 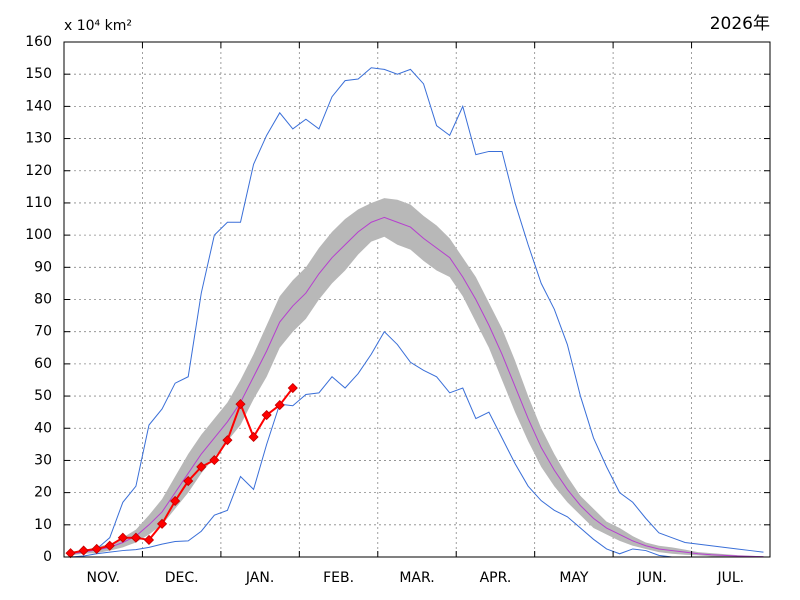 I want to click on y-tick-label: 30, so click(x=43, y=460).